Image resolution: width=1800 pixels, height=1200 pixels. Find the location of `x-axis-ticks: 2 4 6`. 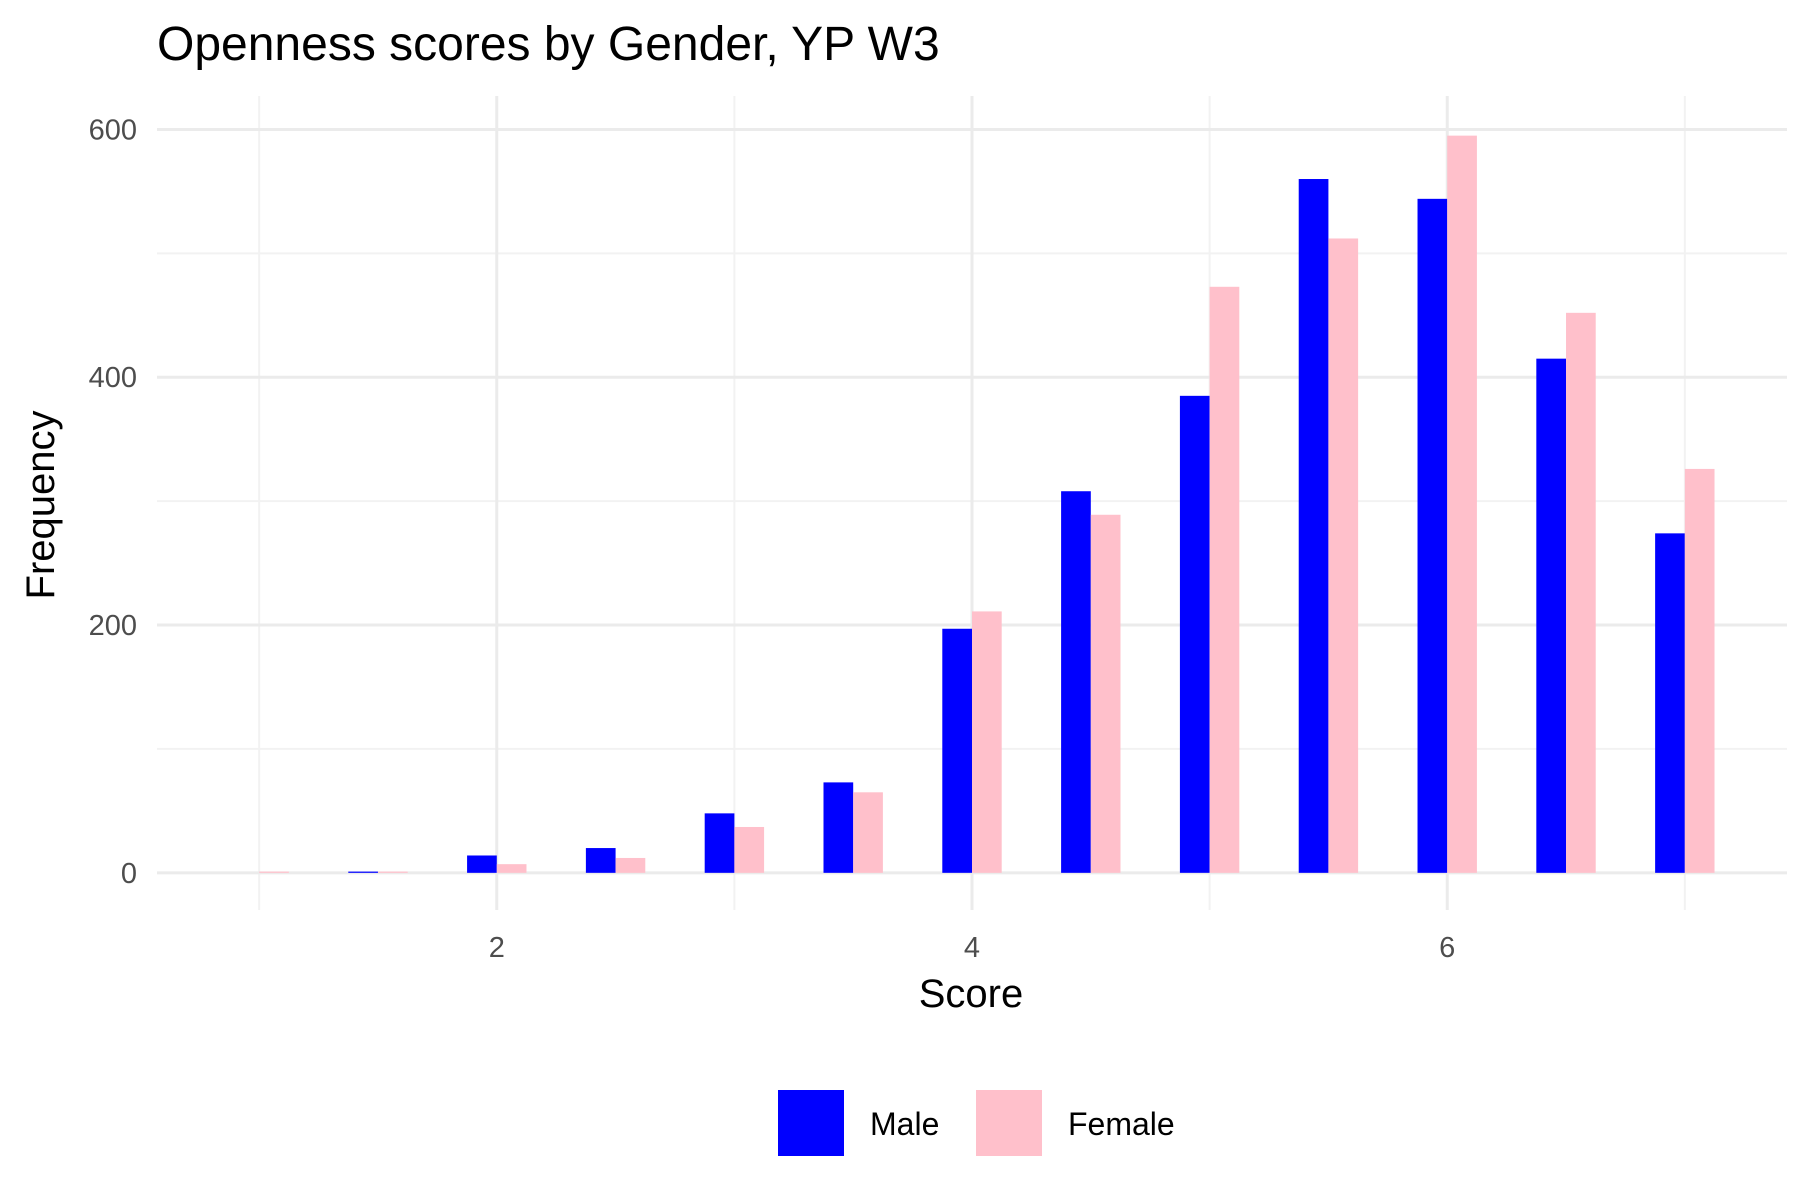

x-axis-ticks: 2 4 6 is located at coordinates (972, 948).